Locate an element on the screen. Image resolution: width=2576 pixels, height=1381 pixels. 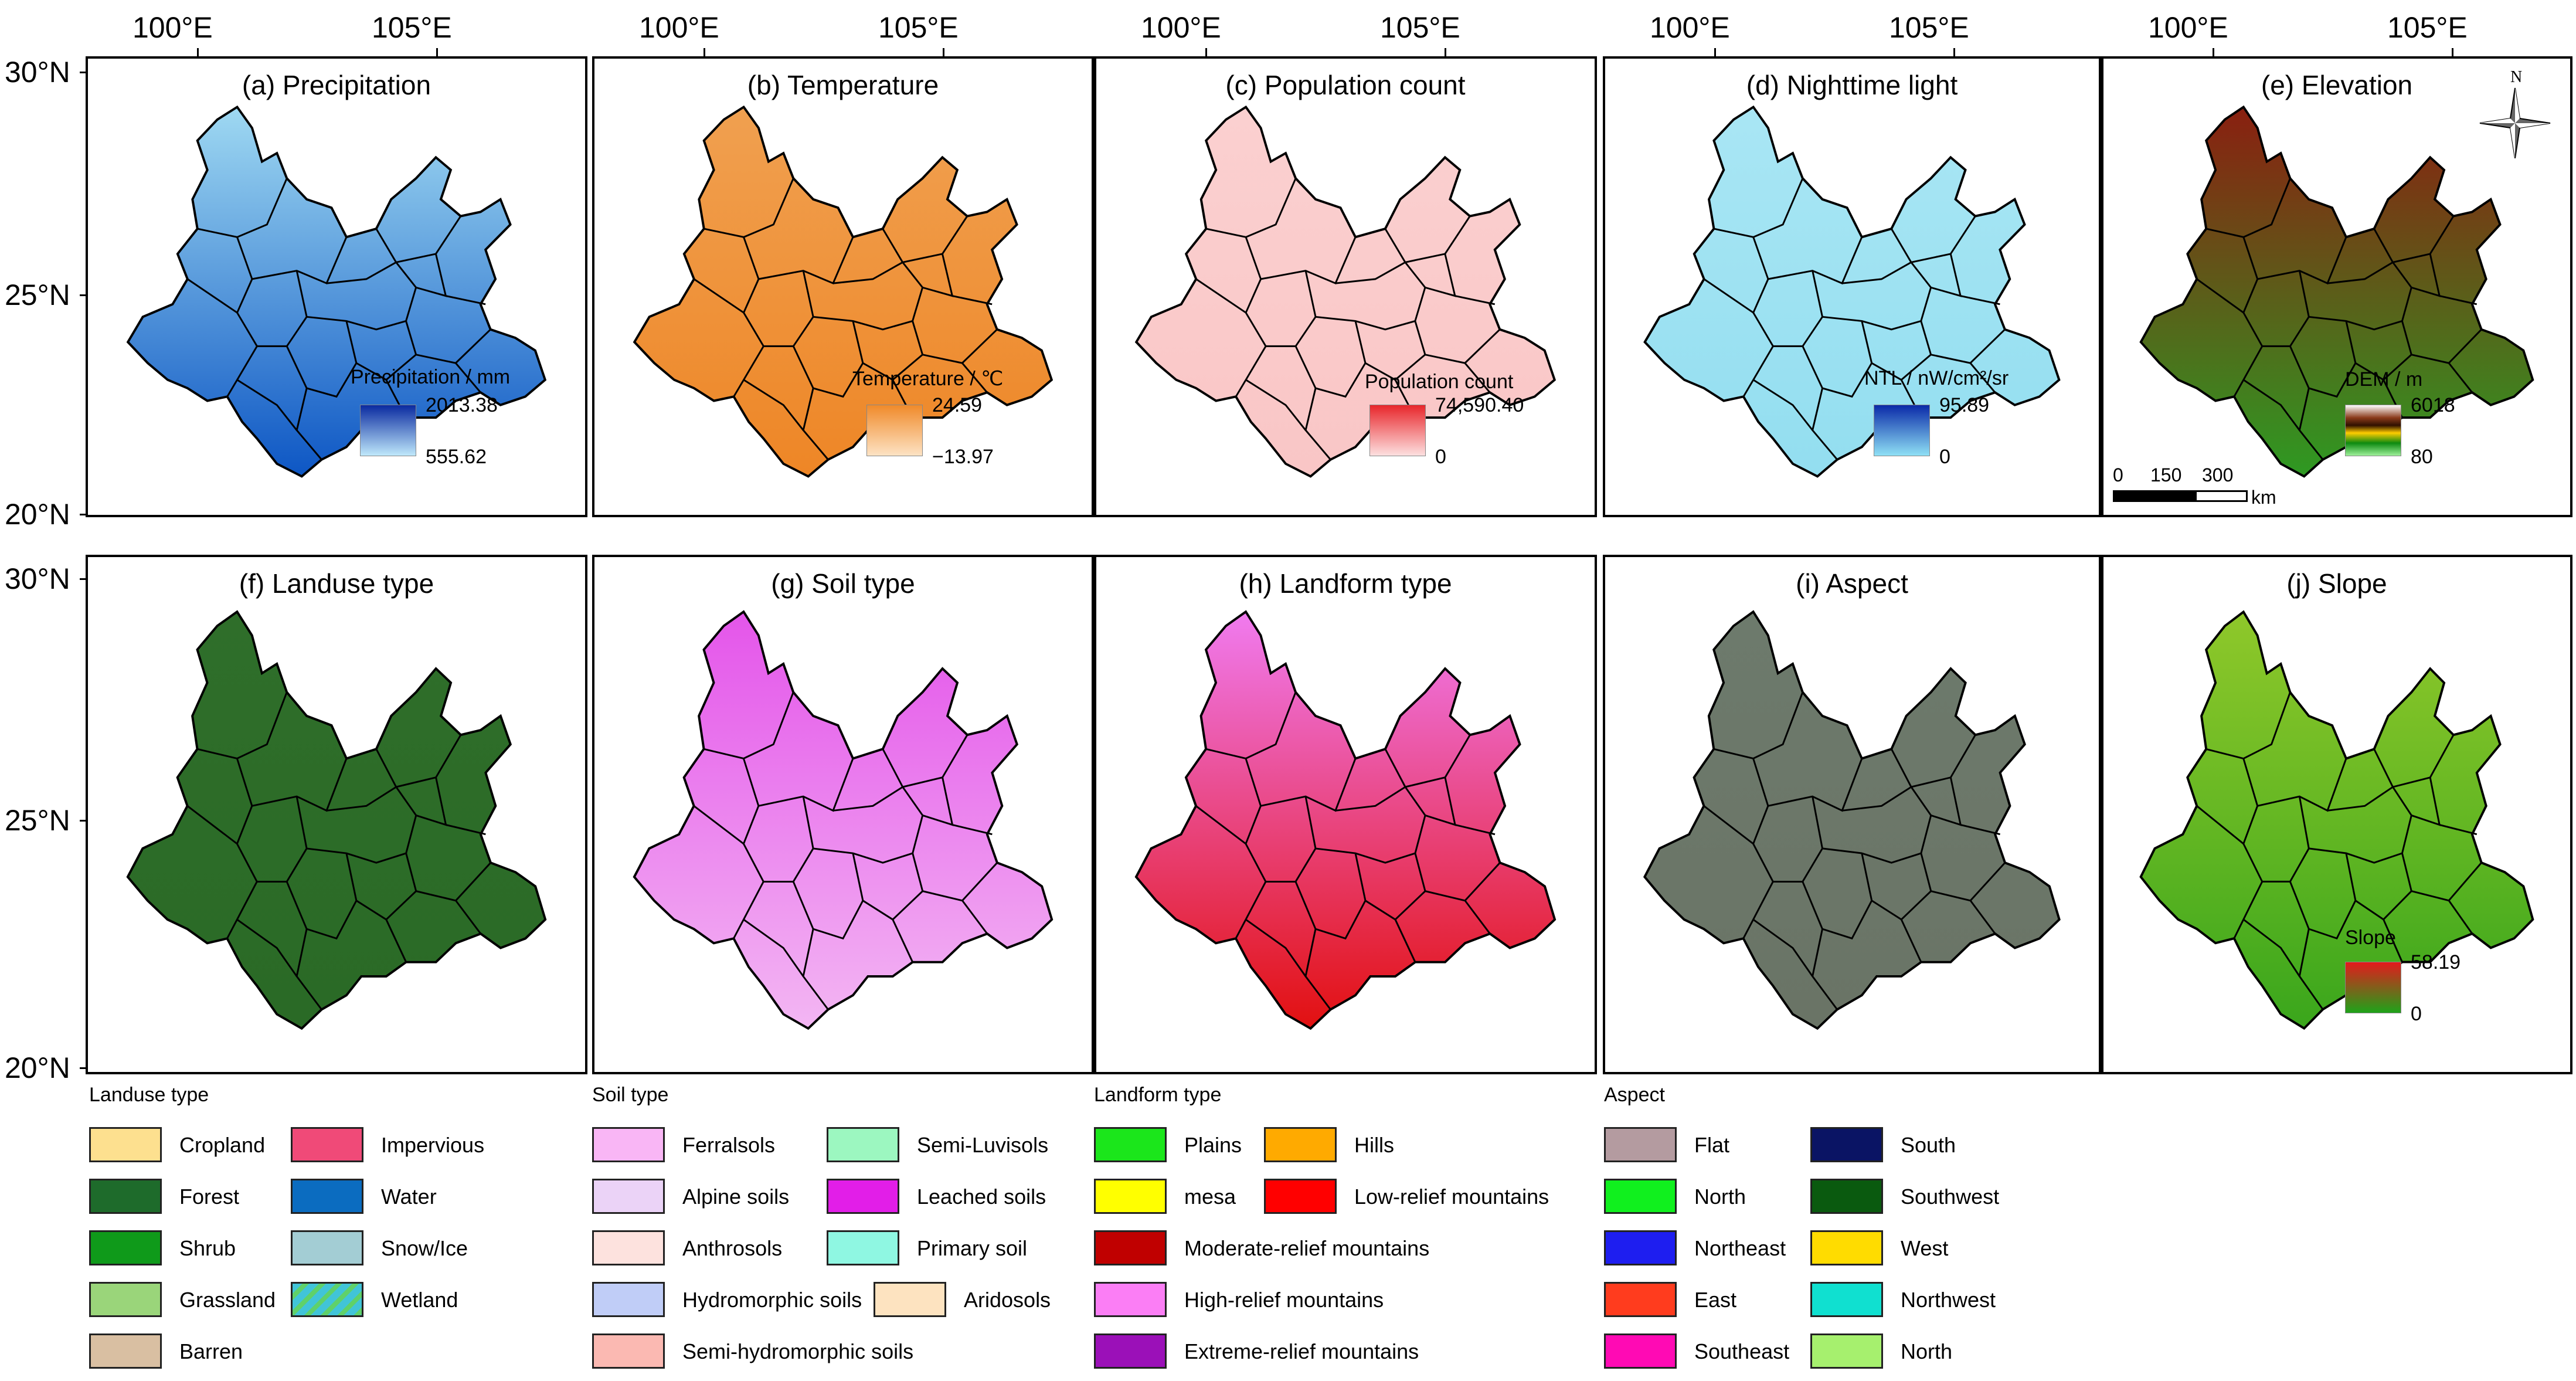
map-panel-i: (i) Aspect is located at coordinates (1852, 814).